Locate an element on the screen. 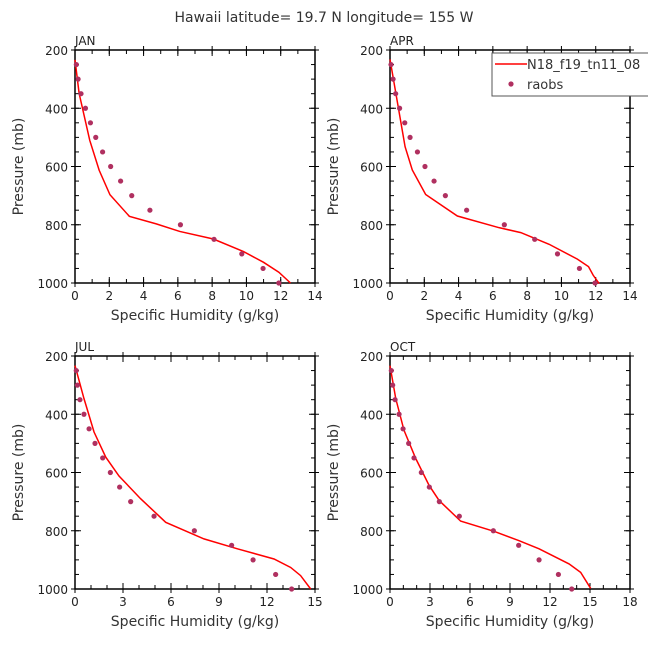  legend-obs-label: raobs is located at coordinates (545, 85).